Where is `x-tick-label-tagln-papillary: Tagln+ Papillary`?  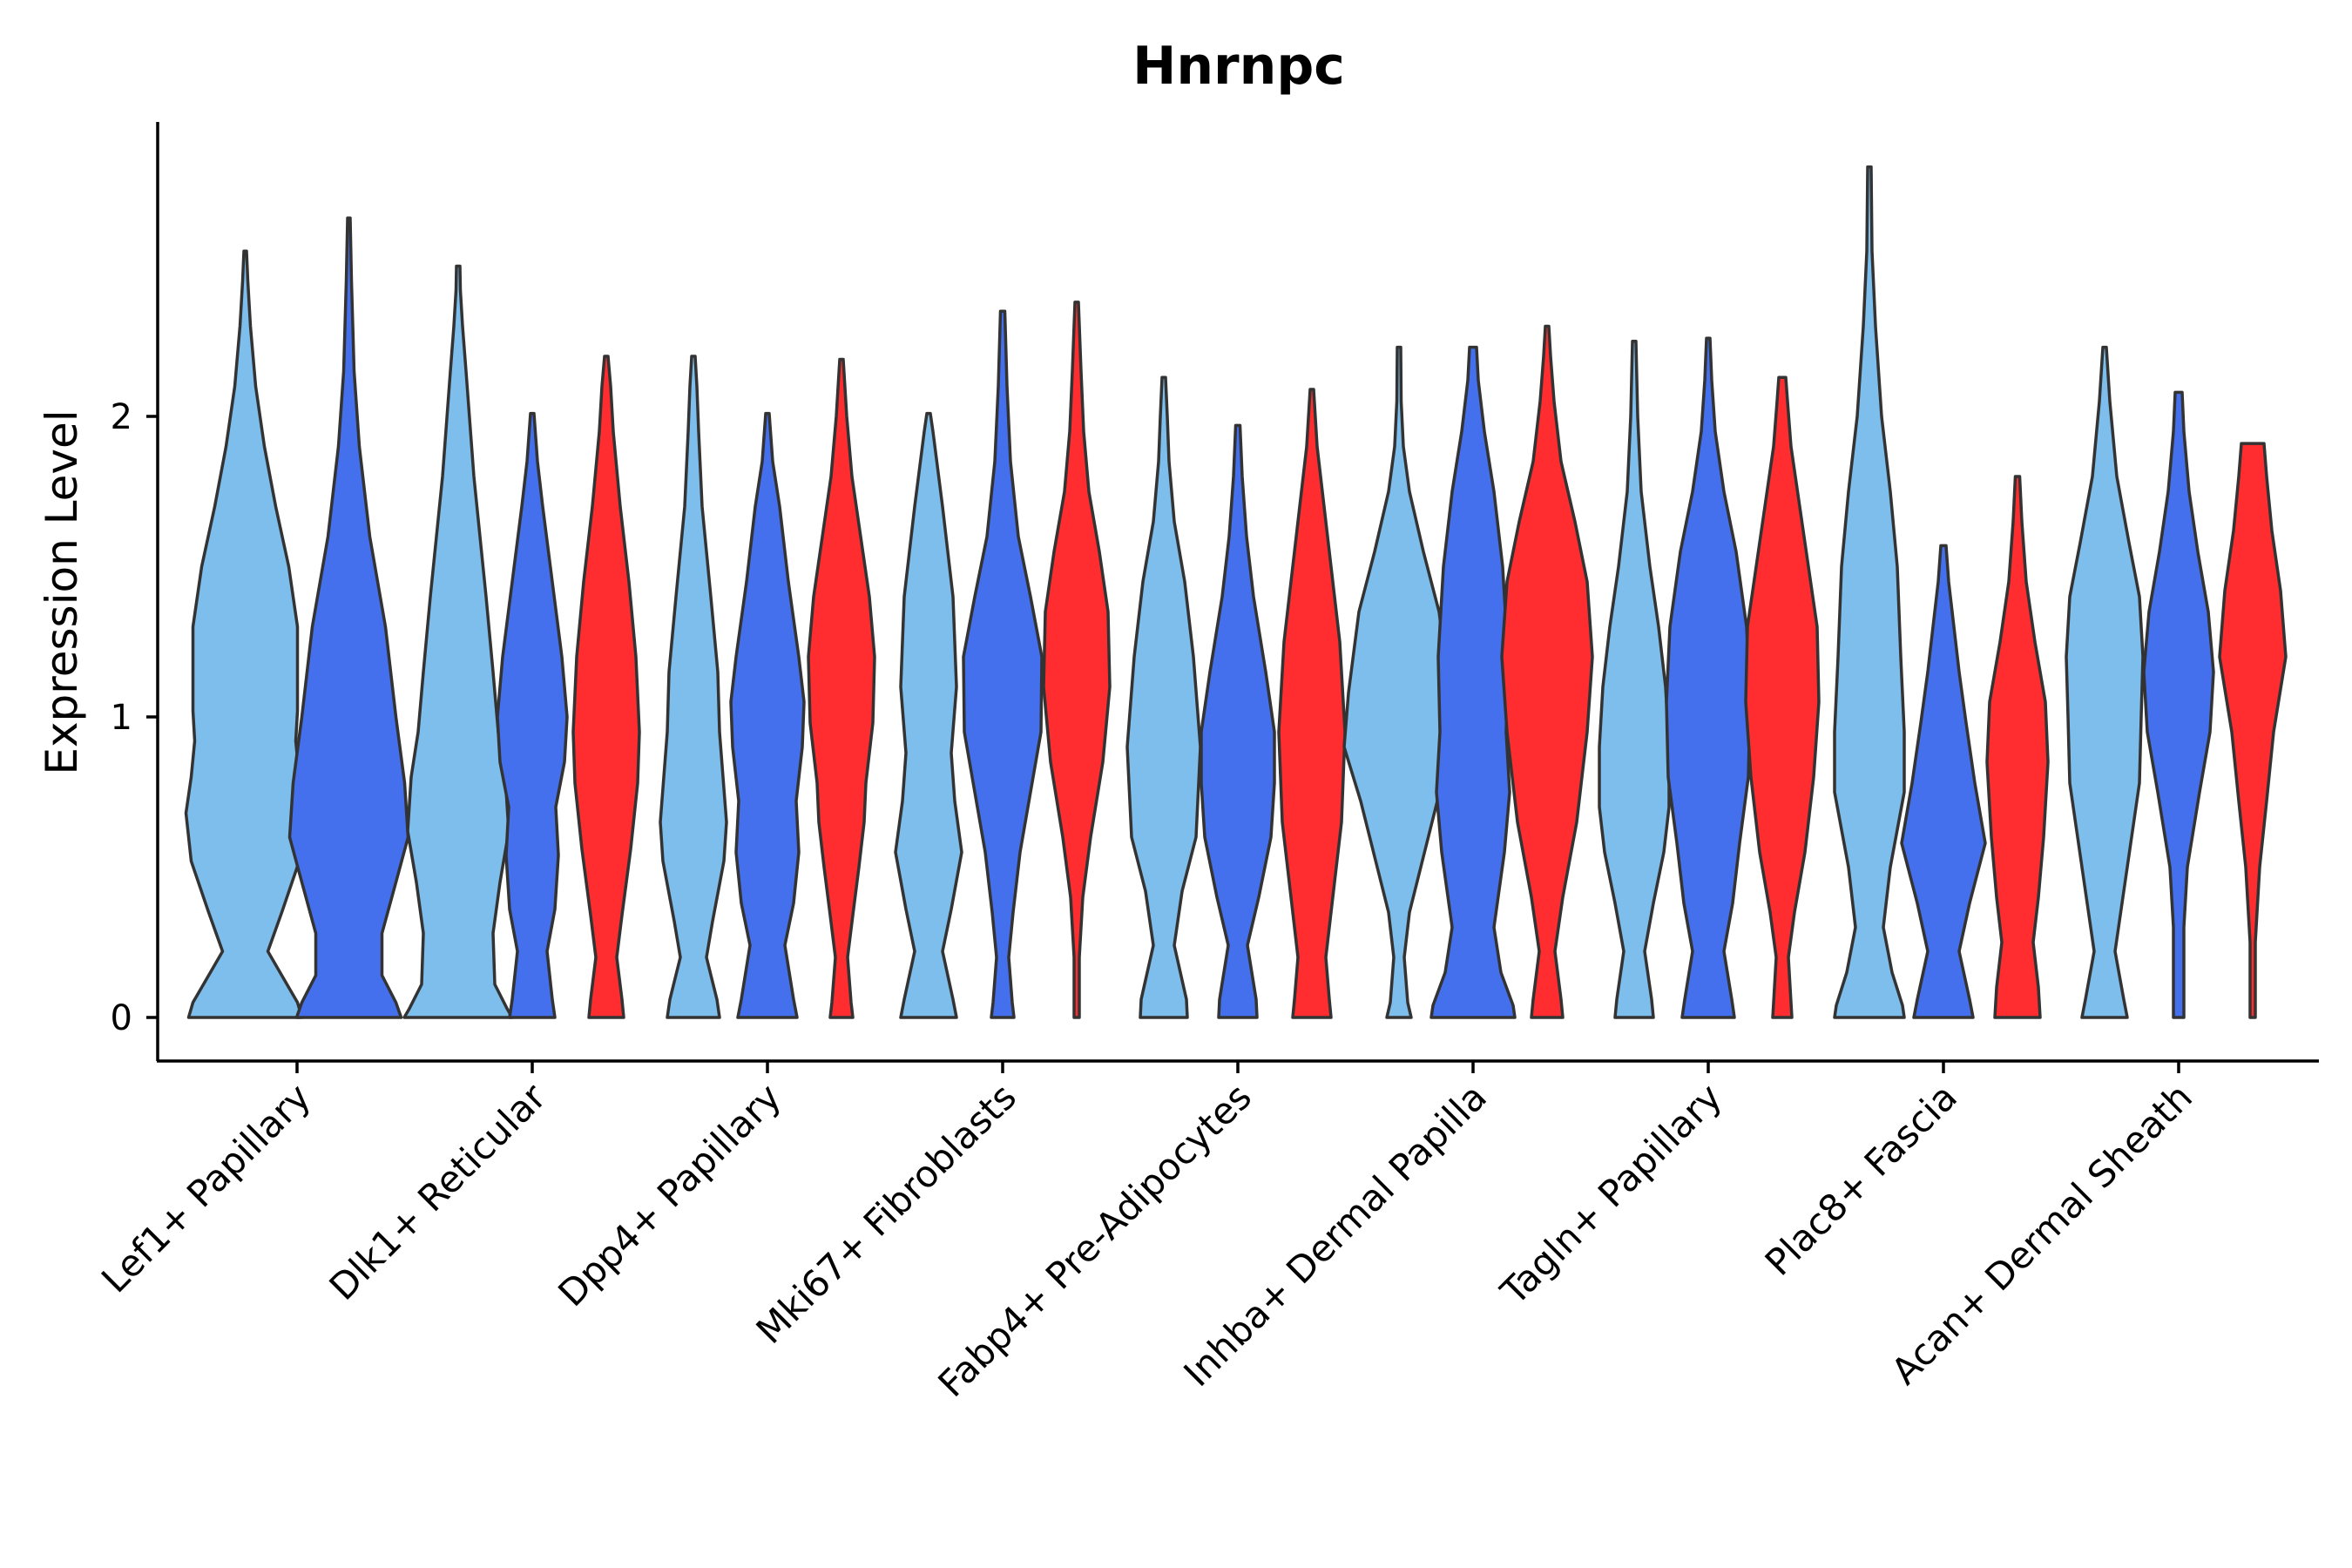 x-tick-label-tagln-papillary: Tagln+ Papillary is located at coordinates (1611, 1194).